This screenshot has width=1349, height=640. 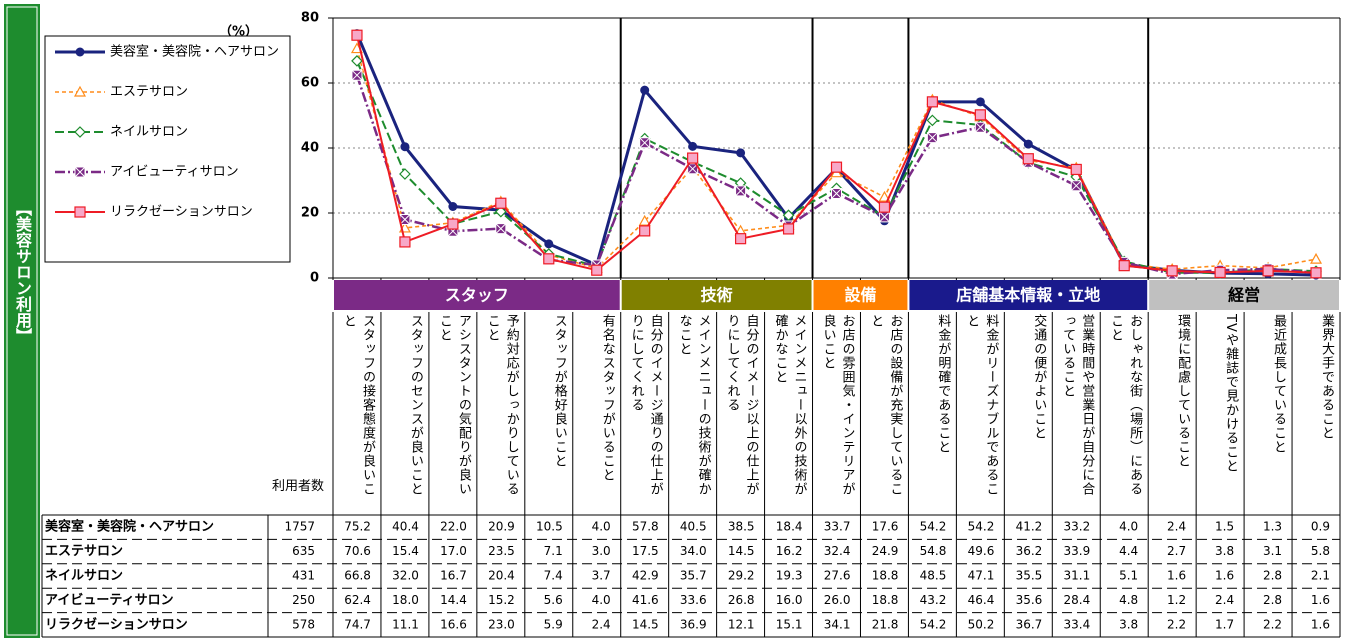 I want to click on table-value: 1.2, so click(x=1176, y=600).